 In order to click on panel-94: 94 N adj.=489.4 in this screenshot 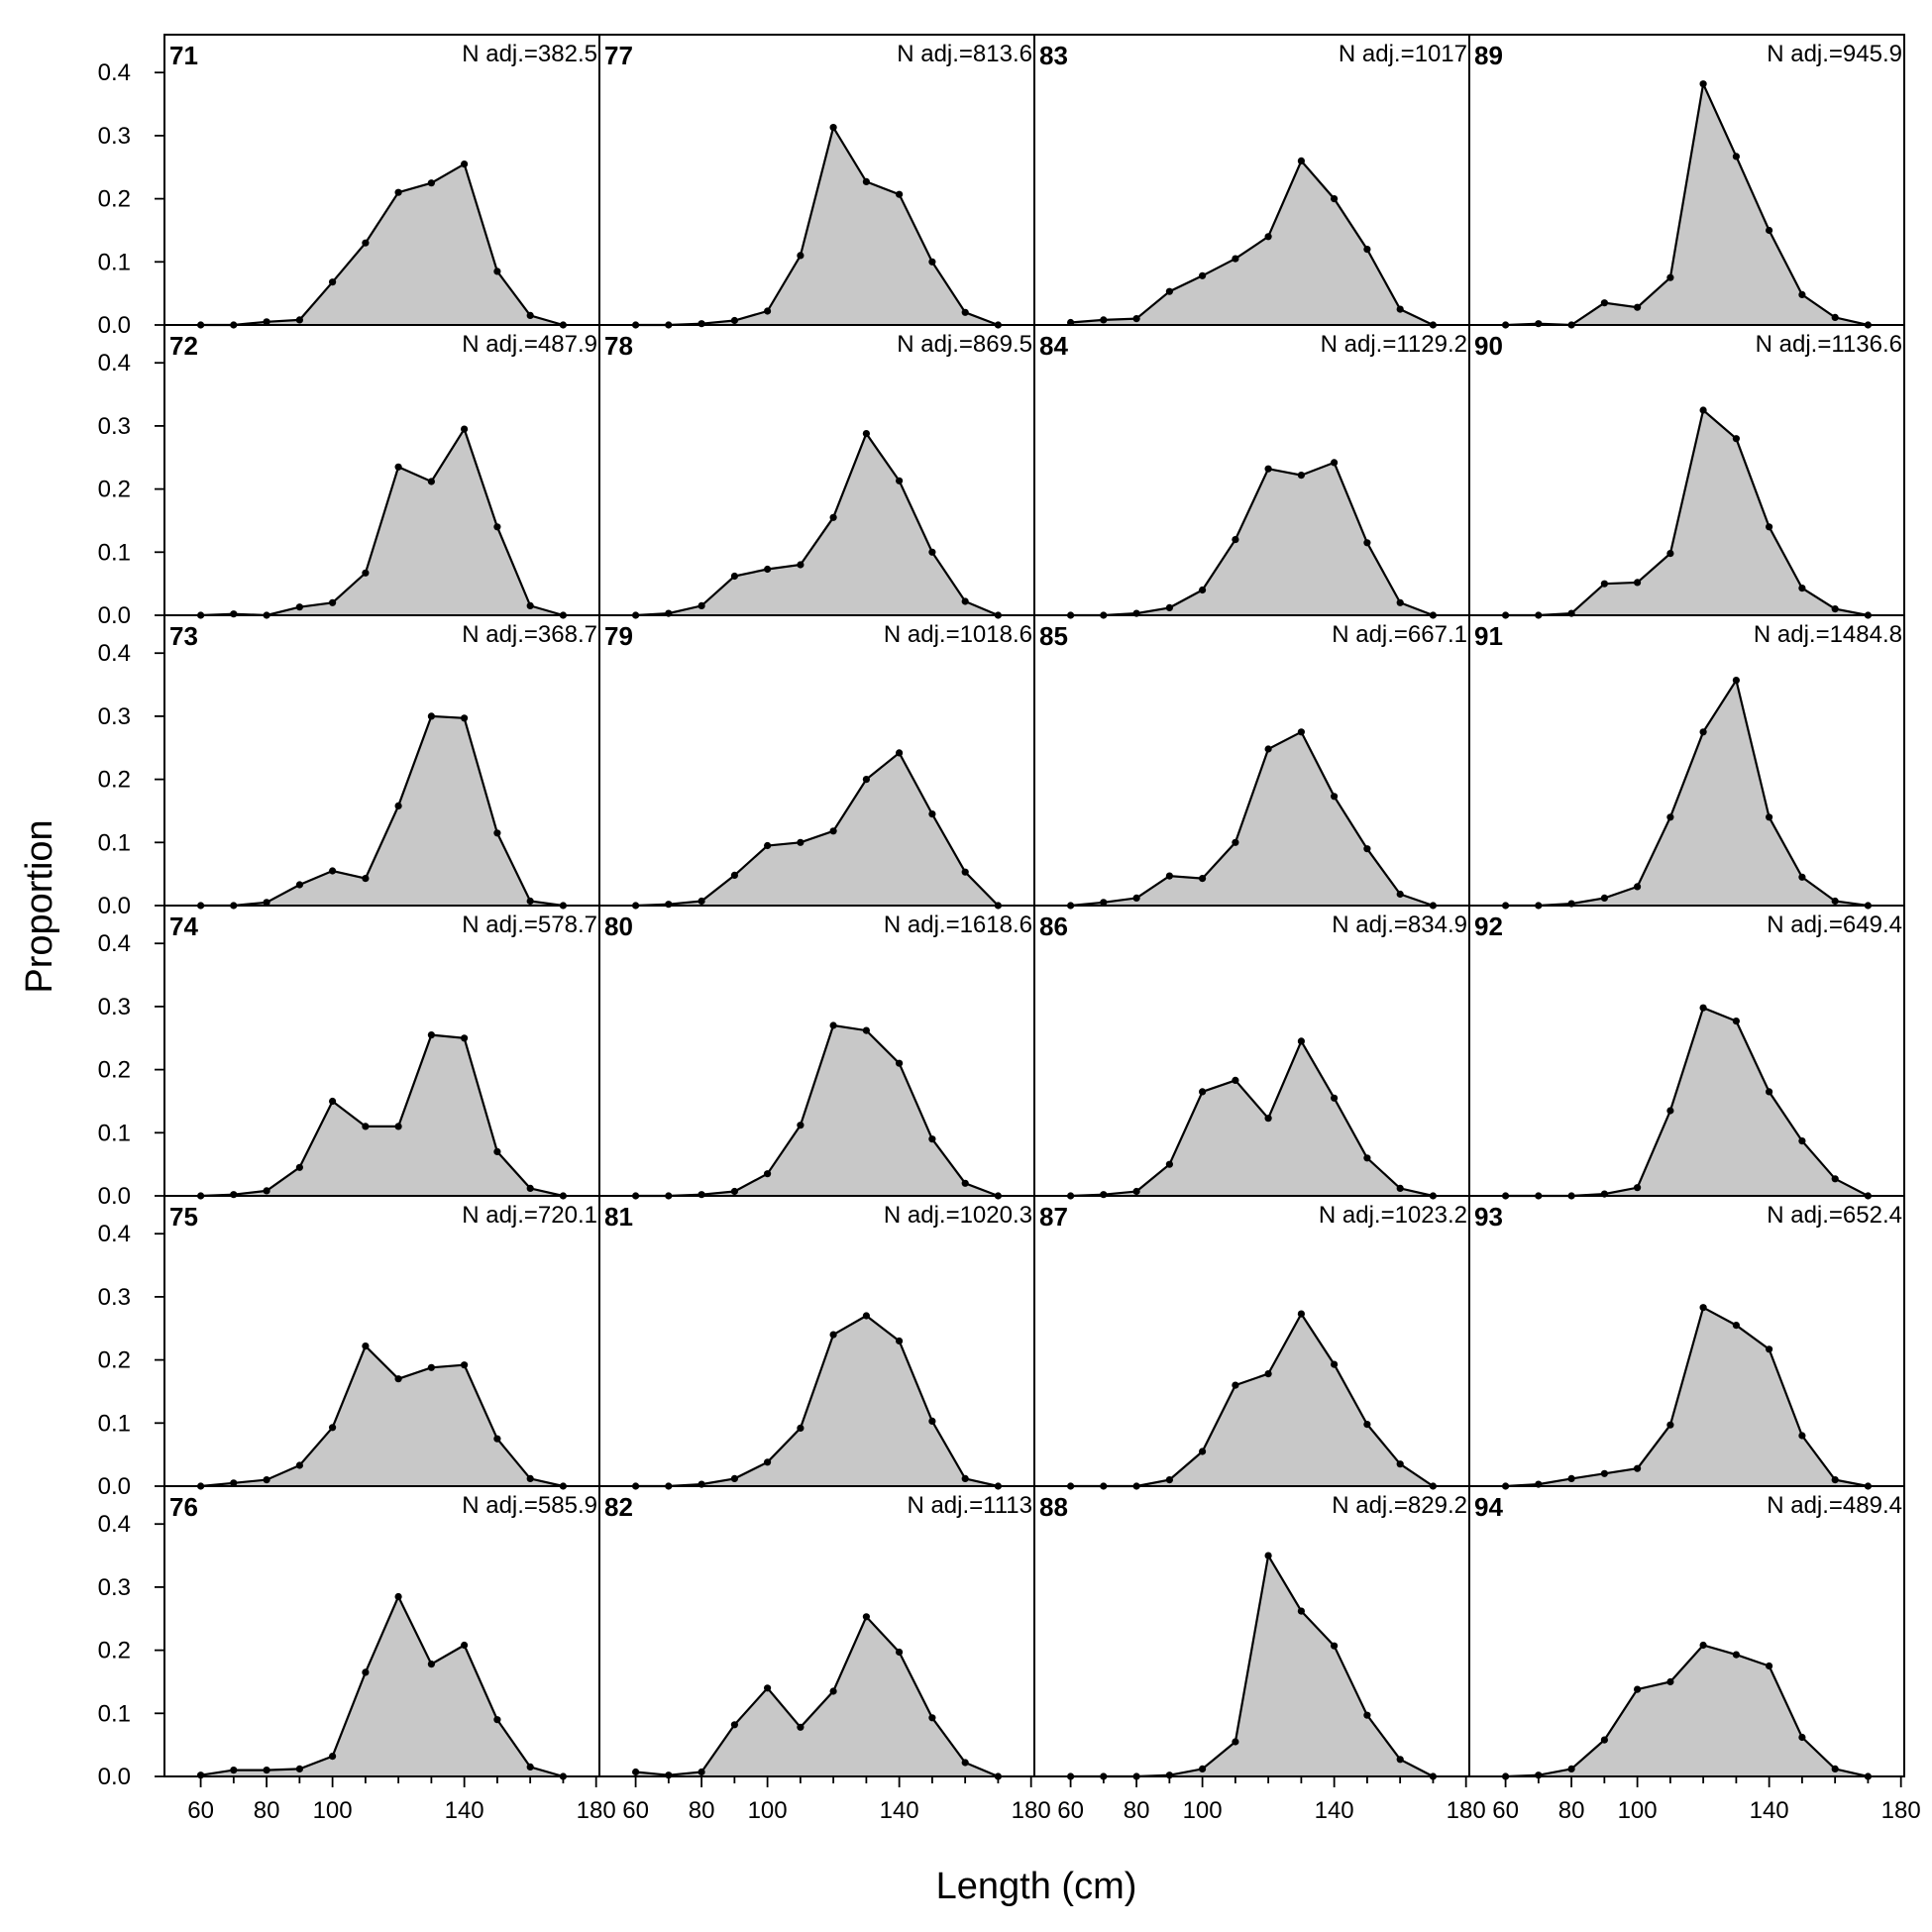, I will do `click(1686, 1632)`.